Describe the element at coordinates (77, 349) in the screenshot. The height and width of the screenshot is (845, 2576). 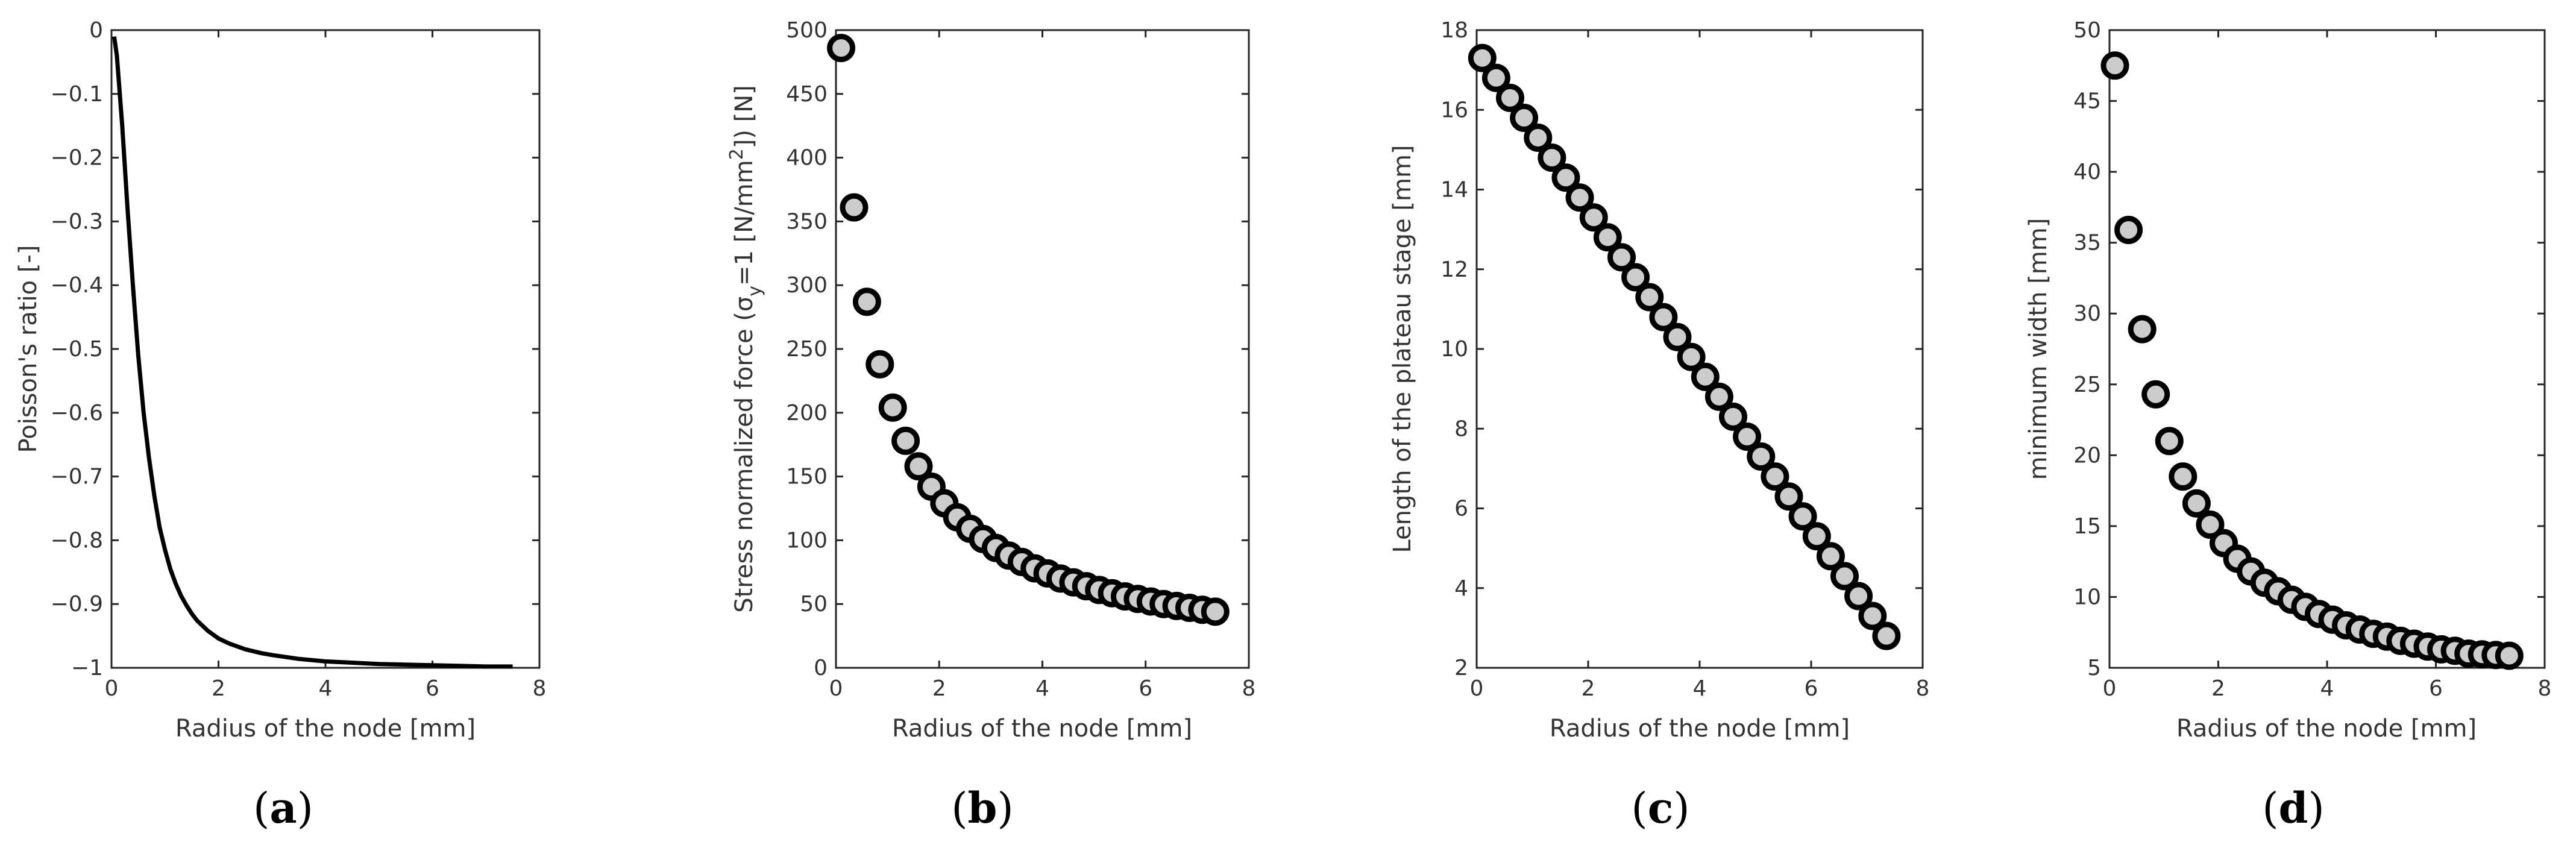
I see `y-tick-label: −0.5` at that location.